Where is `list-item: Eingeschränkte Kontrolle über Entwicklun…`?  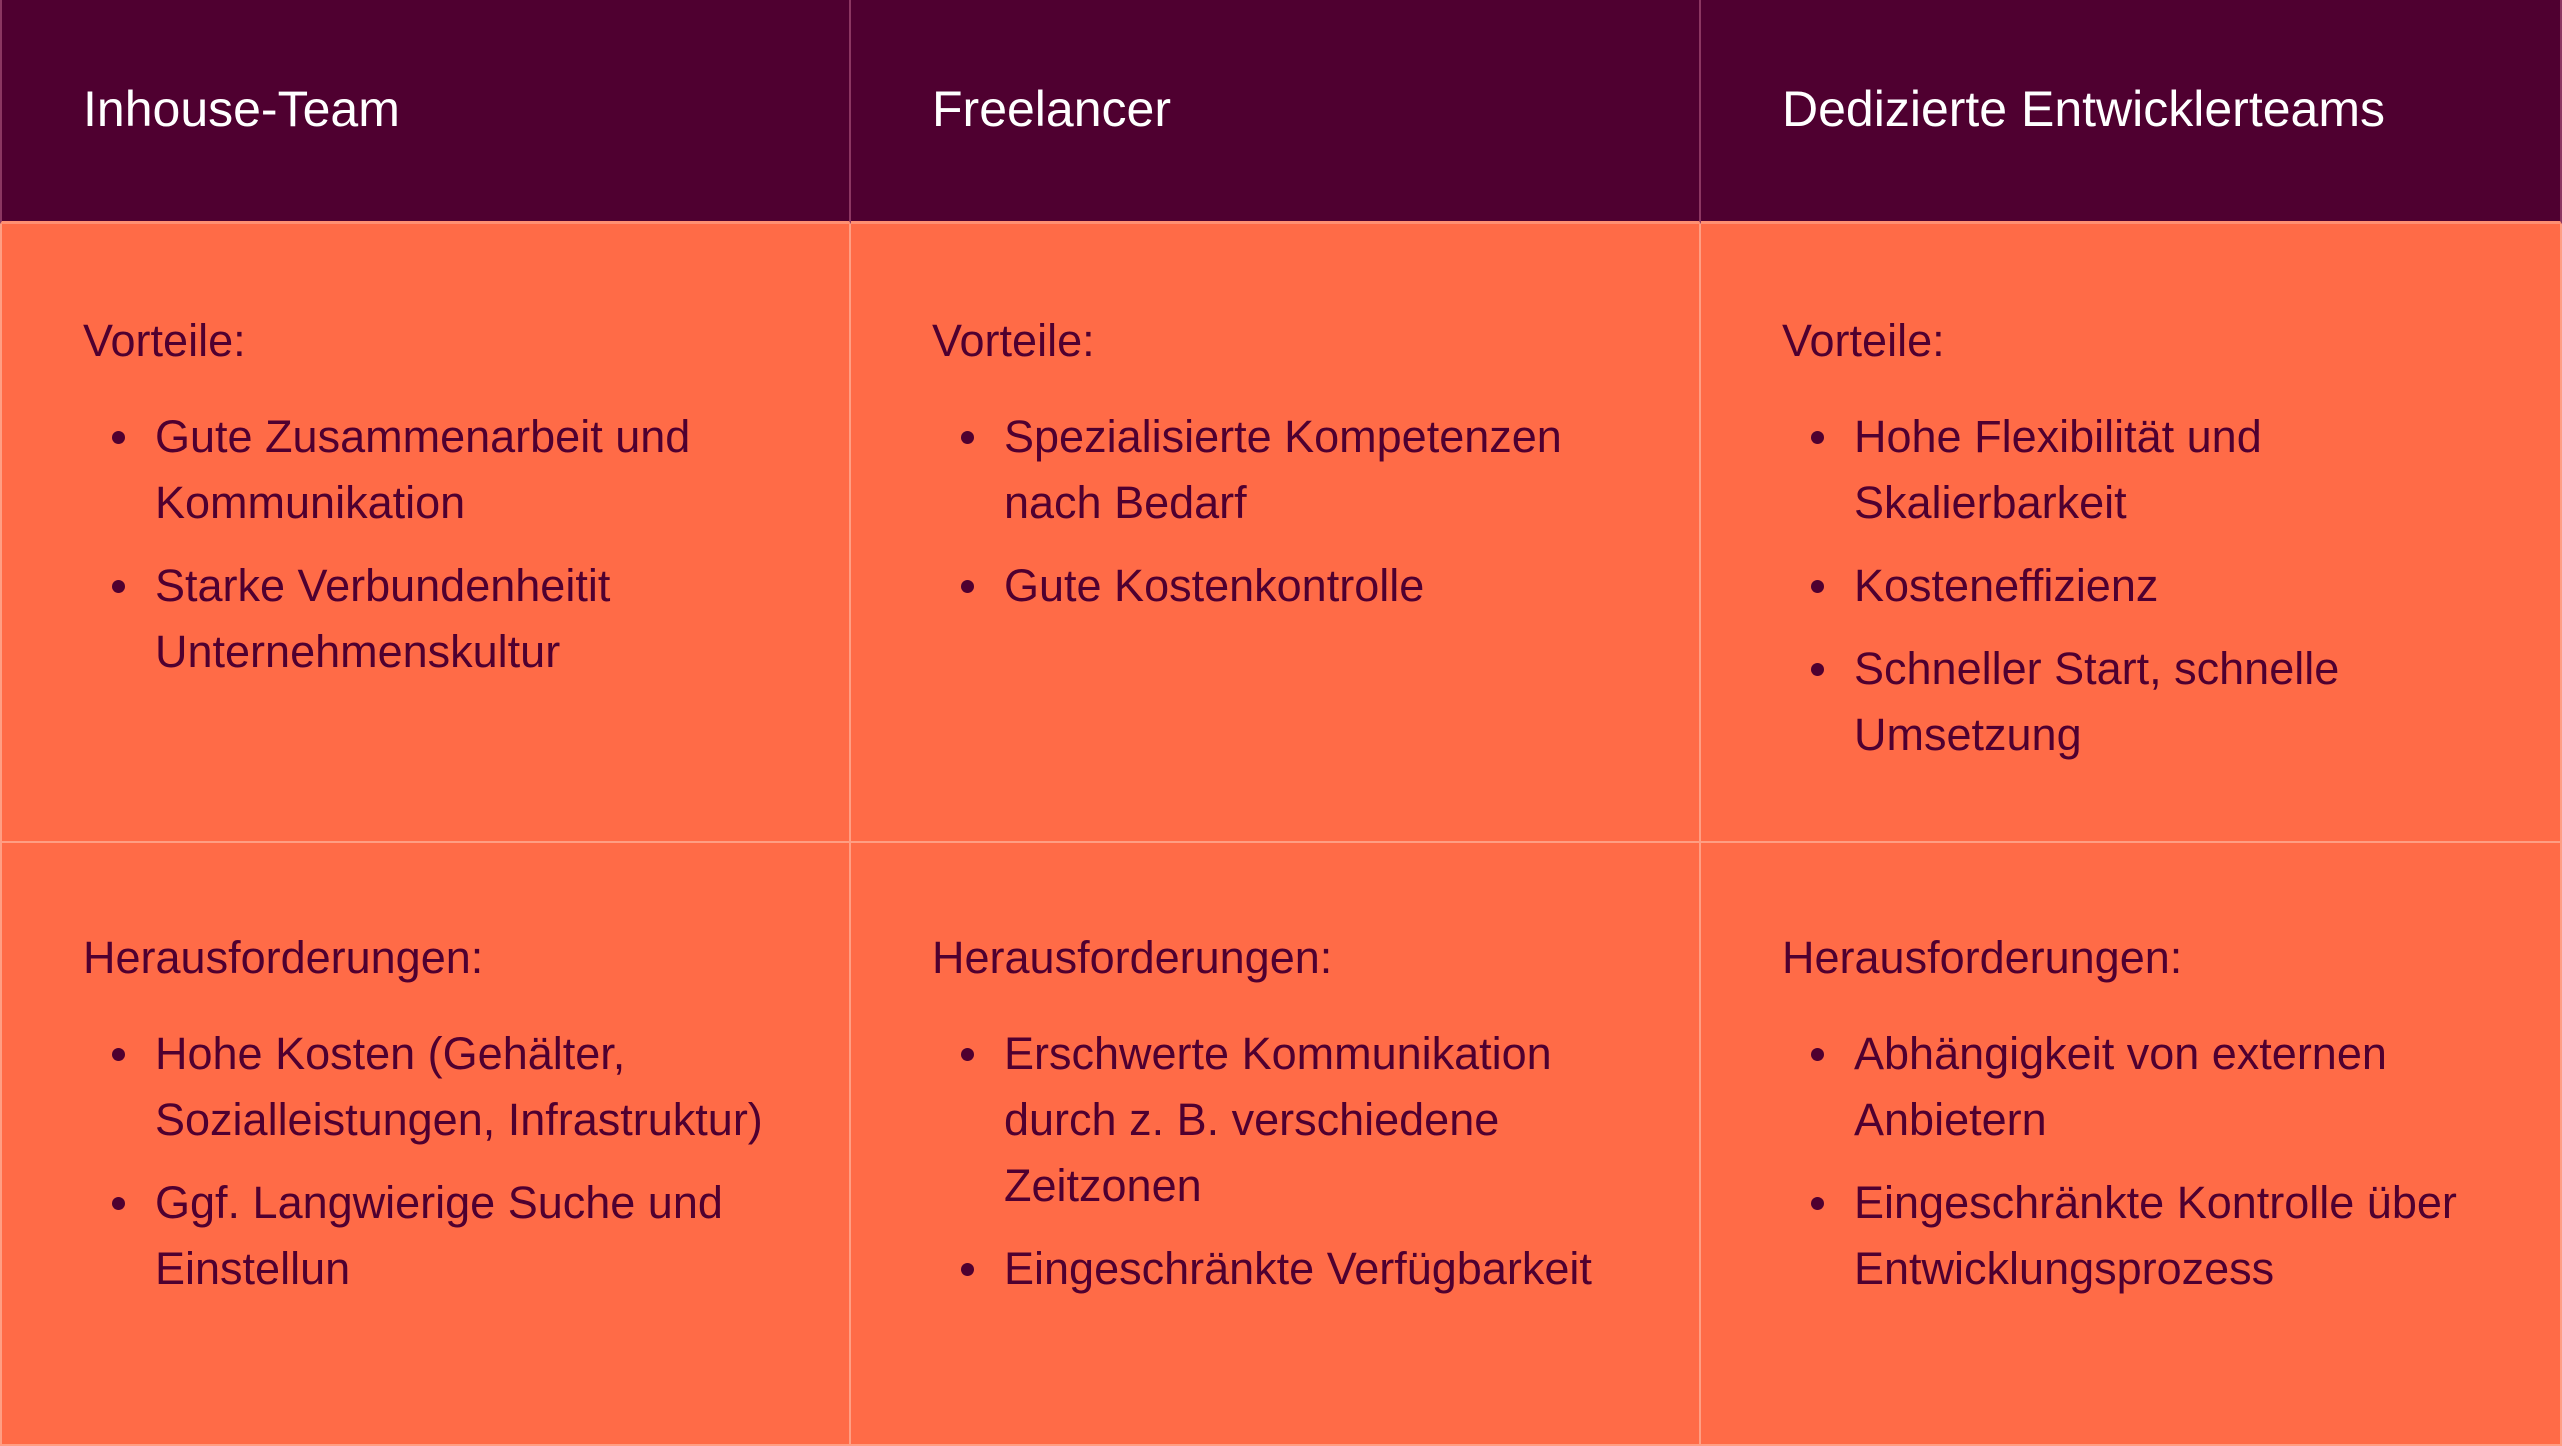
list-item: Eingeschränkte Kontrolle über Entwicklun… is located at coordinates (2141, 1236).